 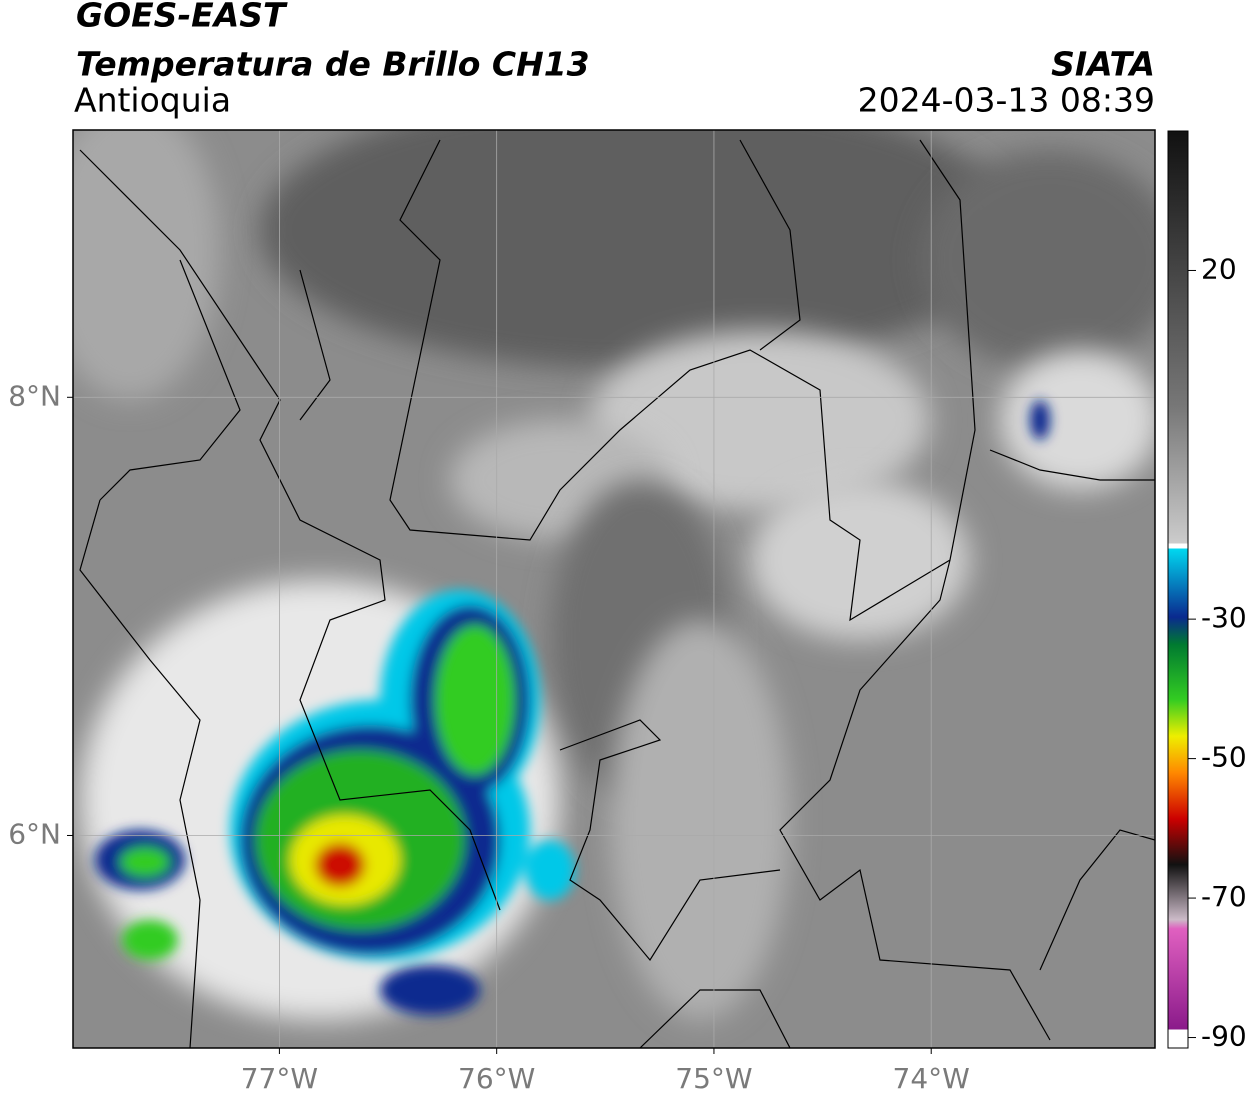 What do you see at coordinates (182, 17) in the screenshot?
I see `title: GOES-EAST` at bounding box center [182, 17].